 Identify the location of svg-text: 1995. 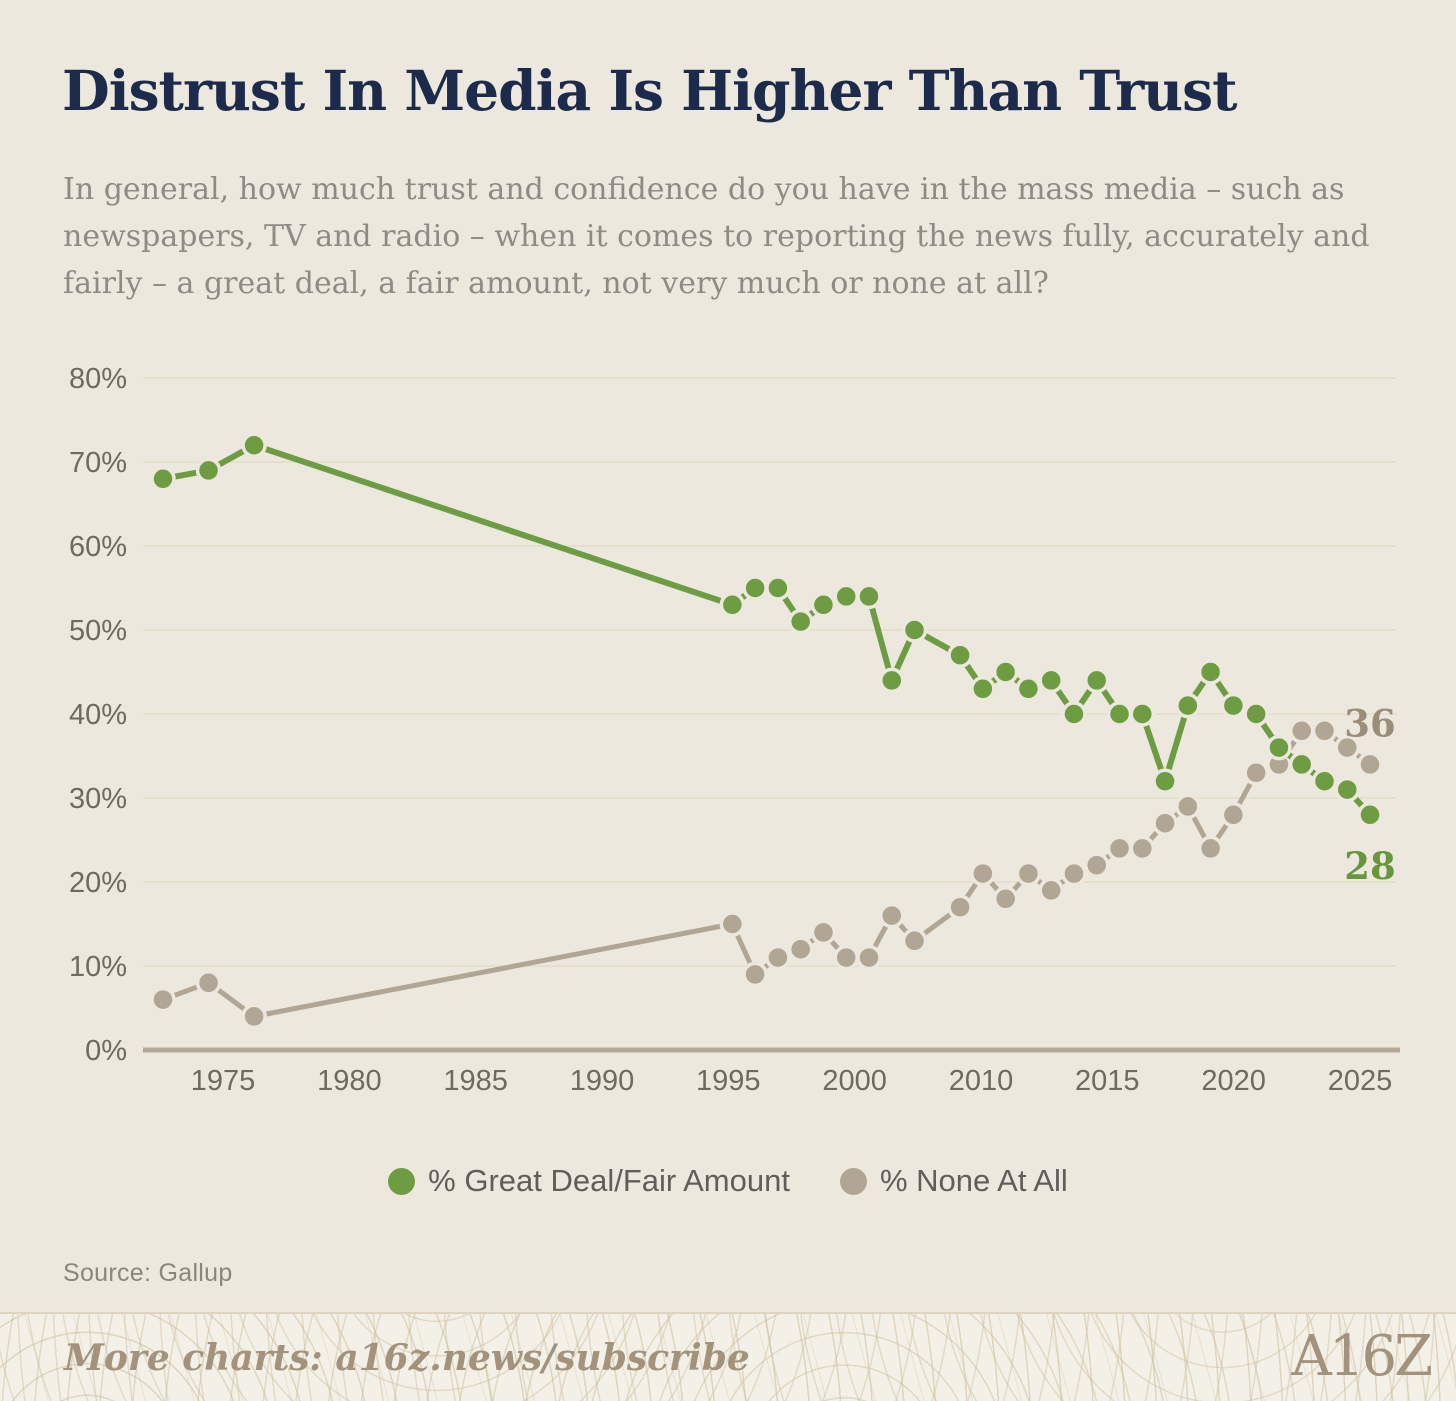
(728, 1081).